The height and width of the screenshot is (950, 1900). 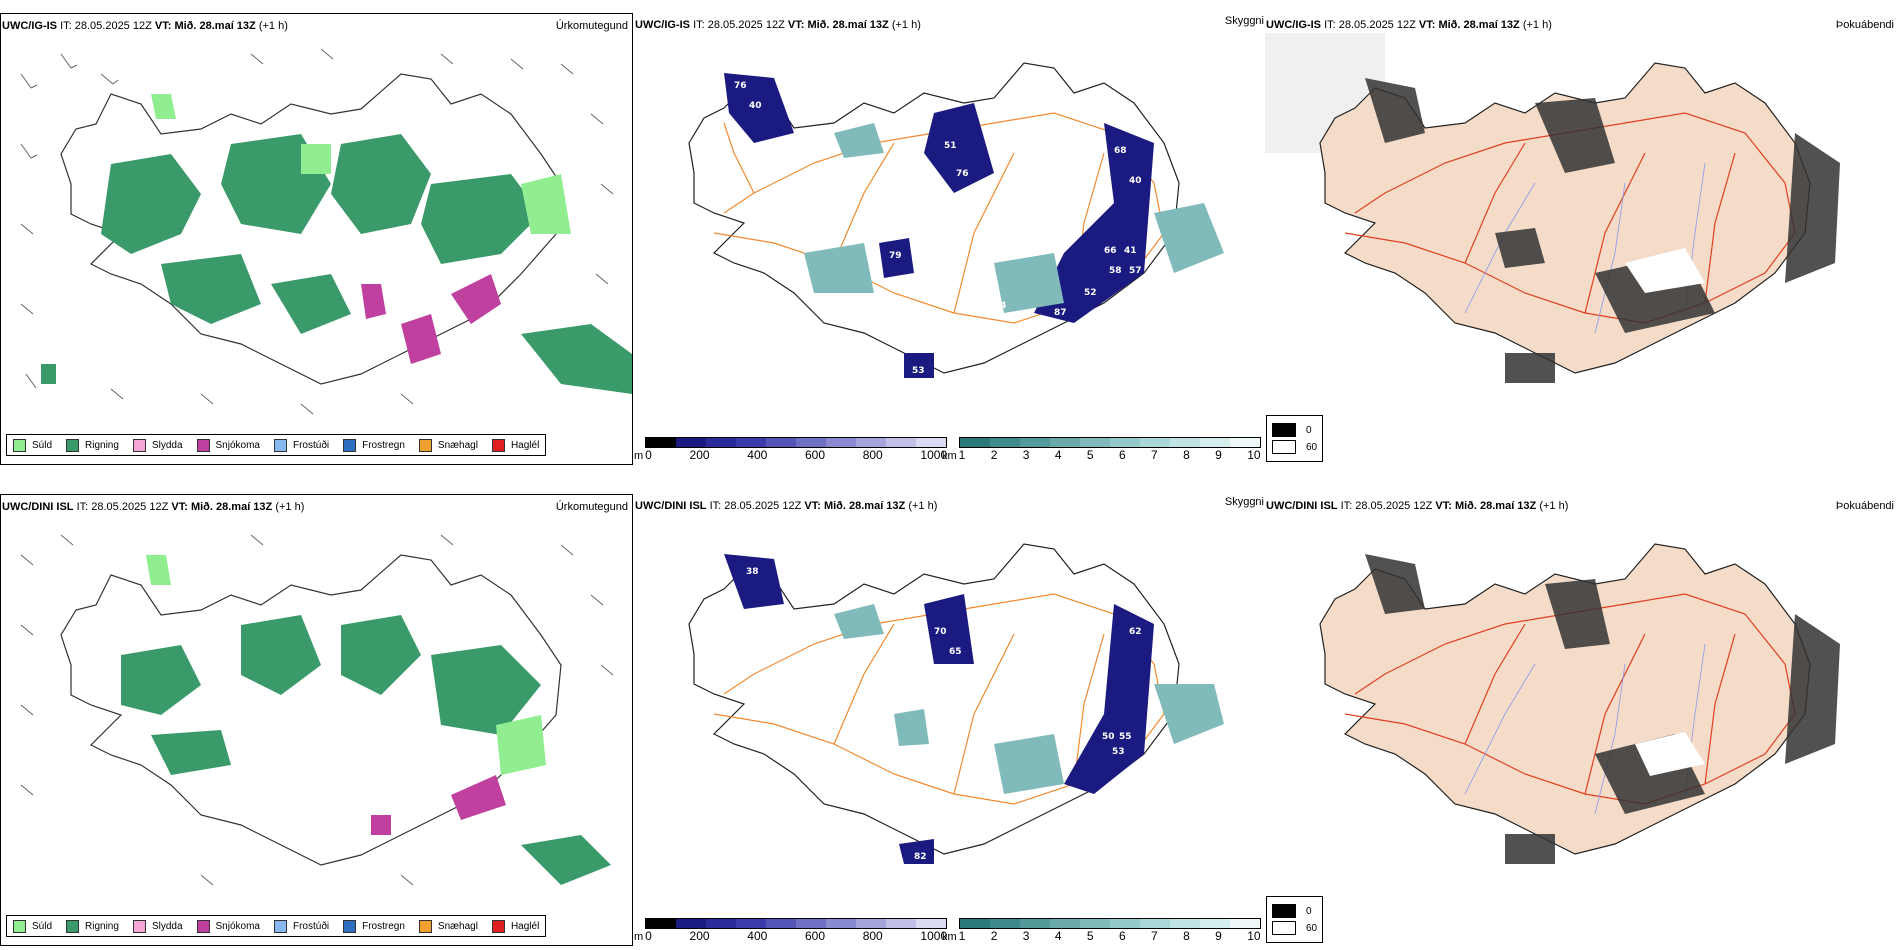 What do you see at coordinates (1552, 208) in the screenshot?
I see `iceland-fog-map` at bounding box center [1552, 208].